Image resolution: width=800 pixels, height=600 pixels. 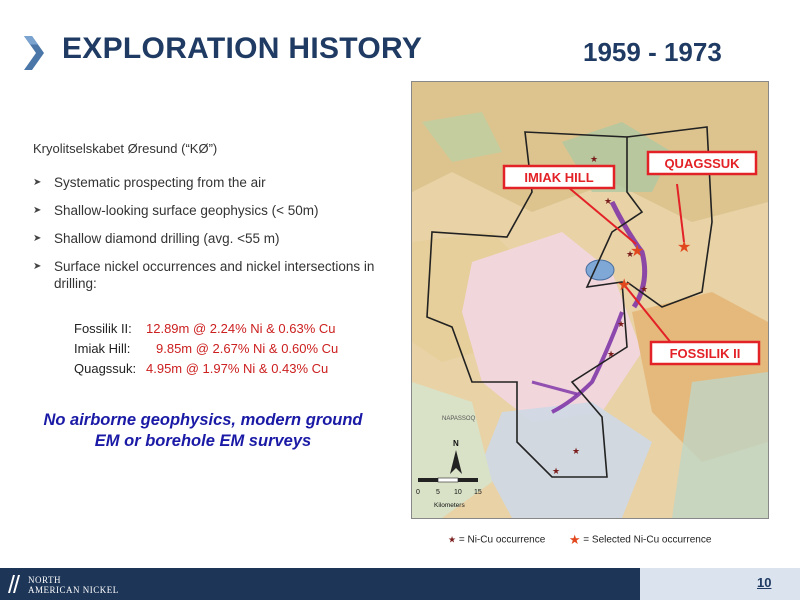 I want to click on result-row: Imiak Hill: 9.85m @ 2.67% Ni & 0.60% Cu, so click(x=206, y=349).